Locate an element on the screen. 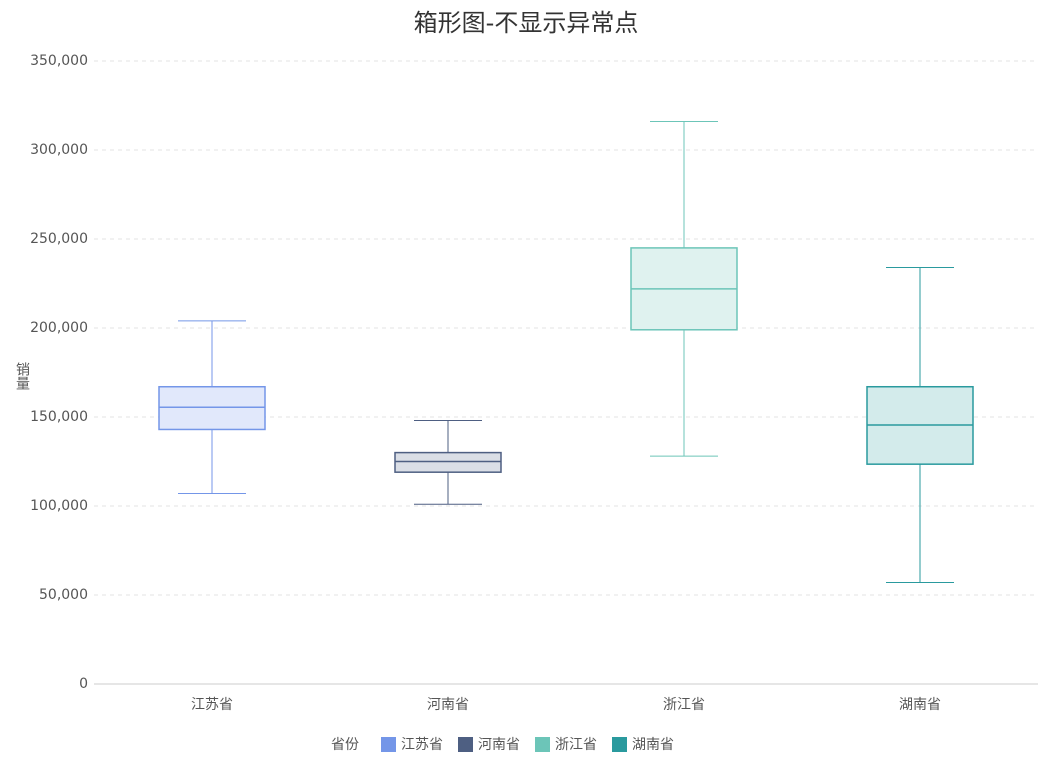 The width and height of the screenshot is (1053, 772). legend-label: 江苏省 is located at coordinates (422, 745).